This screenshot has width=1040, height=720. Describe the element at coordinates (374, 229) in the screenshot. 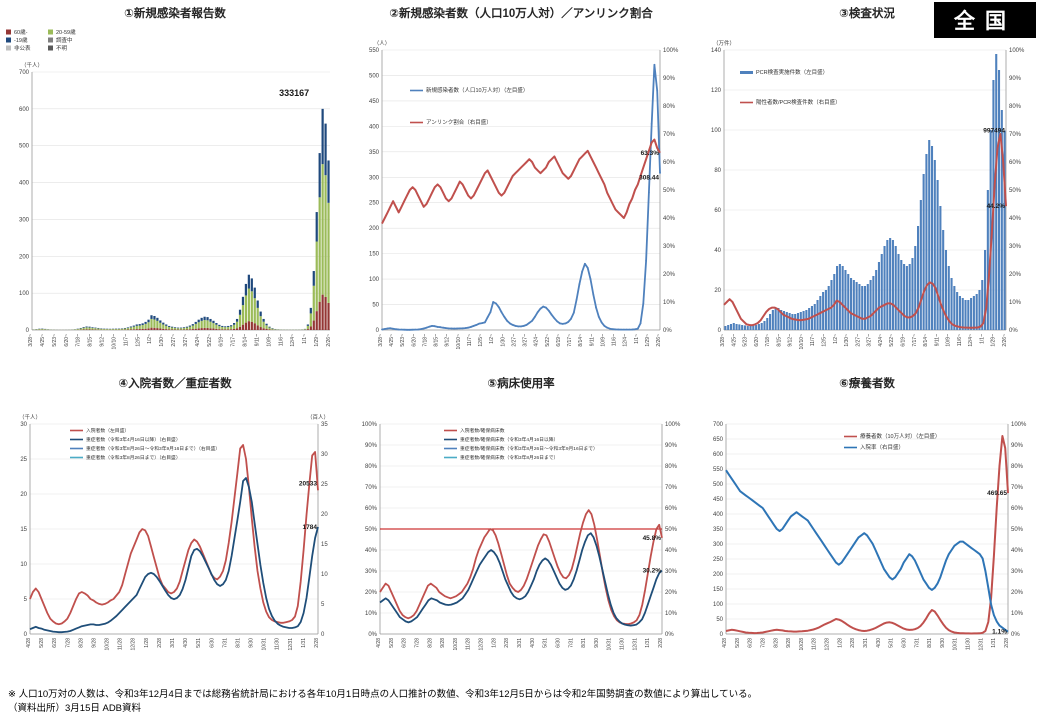

I see `svg-text: 200` at that location.